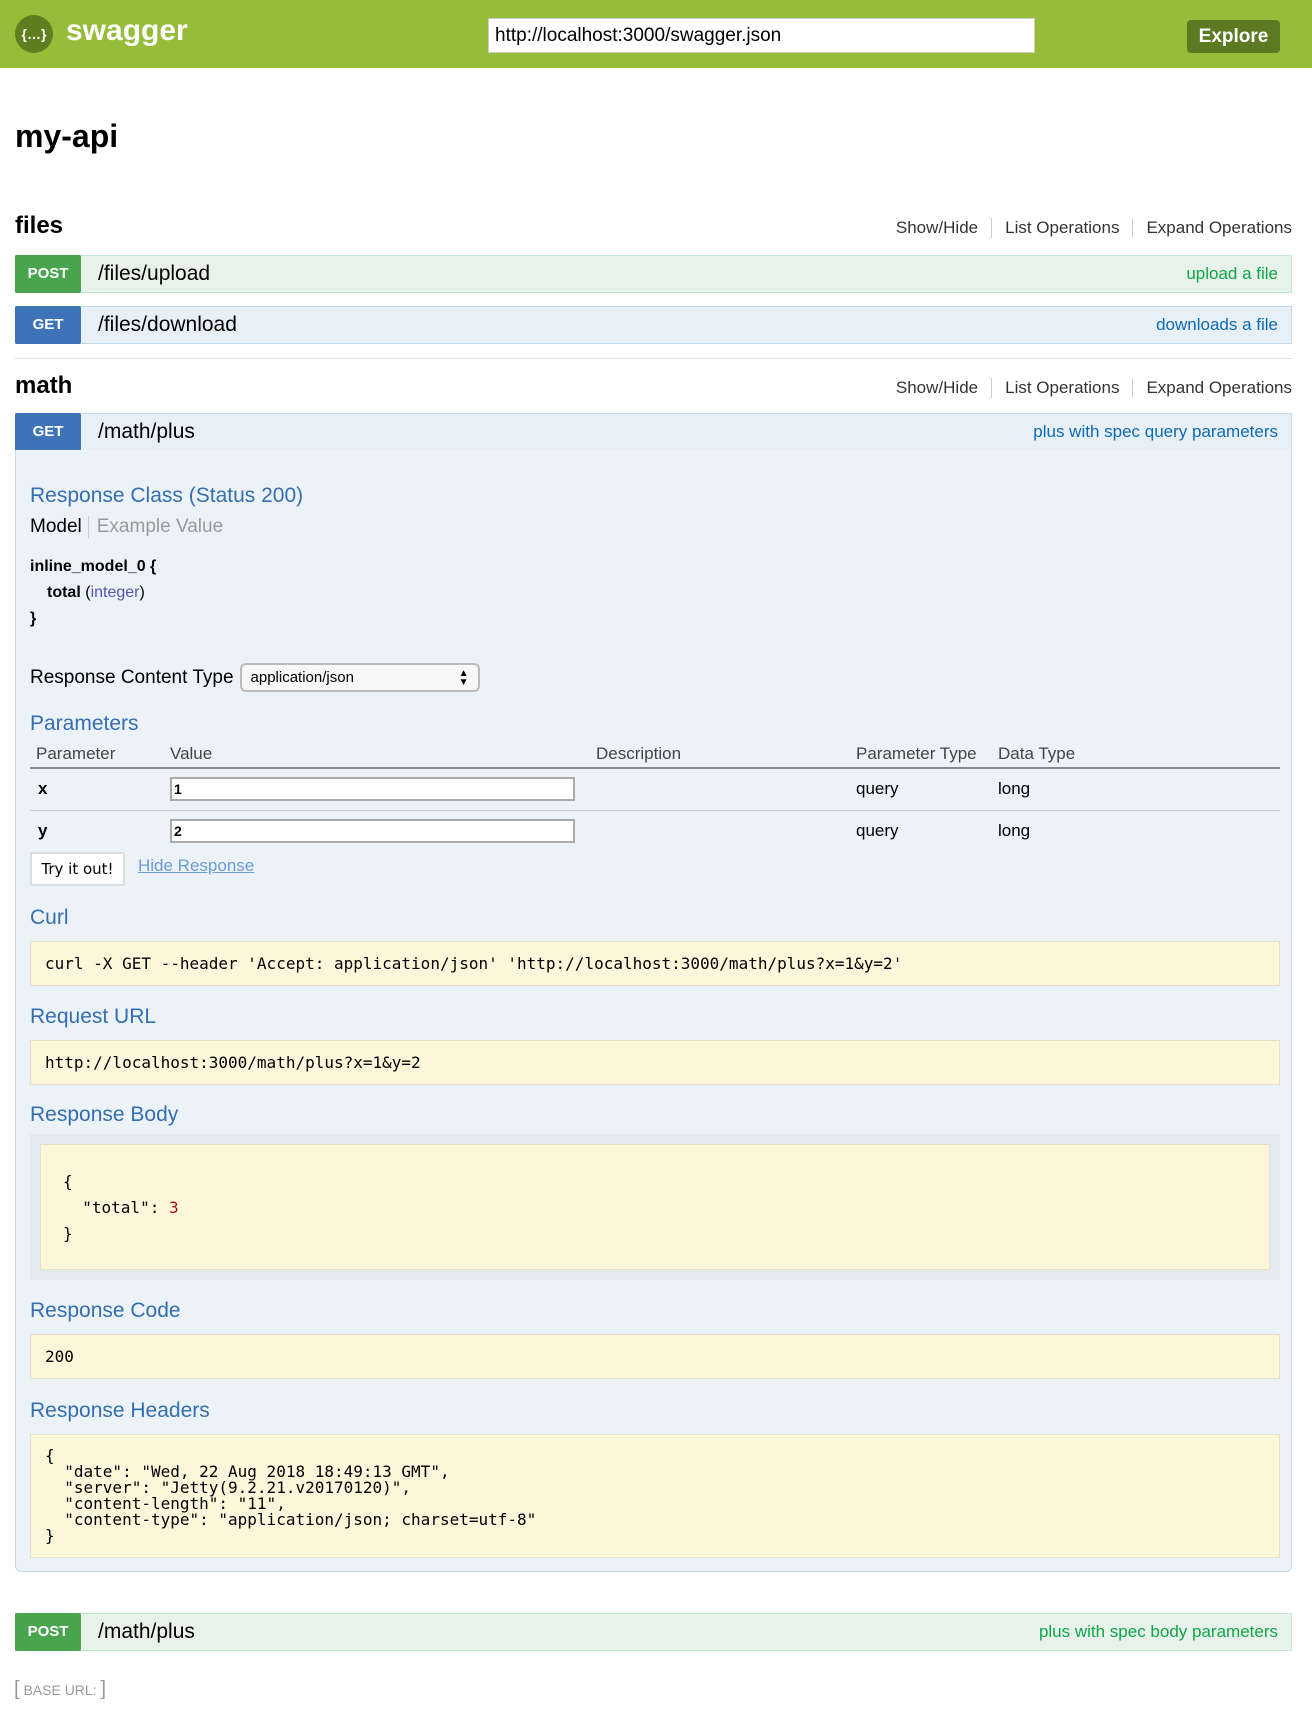 This screenshot has width=1312, height=1728. Describe the element at coordinates (302, 677) in the screenshot. I see `content-type-value: application/json` at that location.